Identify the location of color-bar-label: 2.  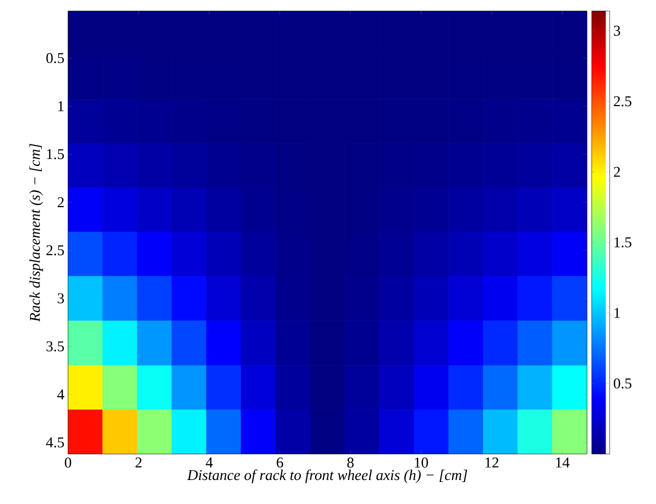
(617, 171).